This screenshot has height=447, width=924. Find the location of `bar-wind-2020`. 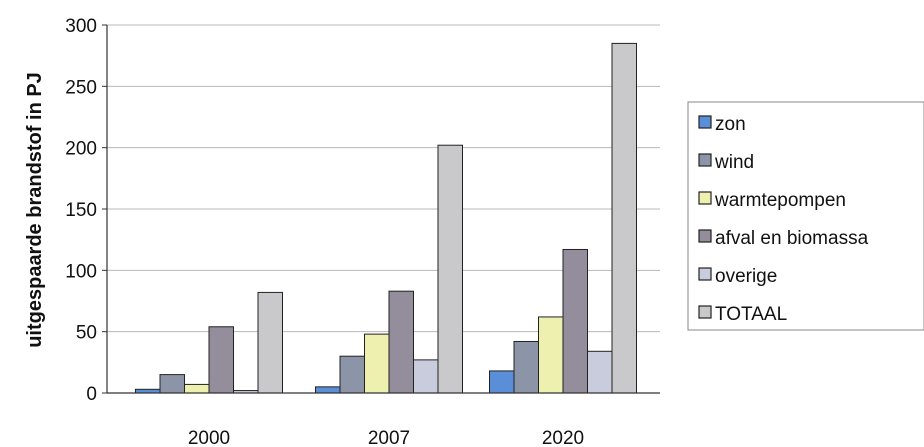

bar-wind-2020 is located at coordinates (526, 367).